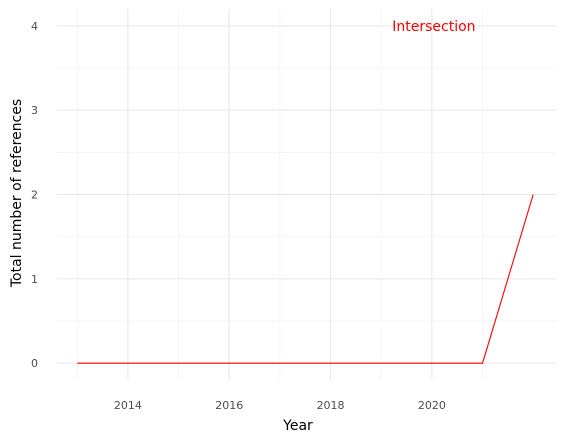 This screenshot has height=447, width=564. What do you see at coordinates (432, 405) in the screenshot?
I see `x-tick-label: 2020` at bounding box center [432, 405].